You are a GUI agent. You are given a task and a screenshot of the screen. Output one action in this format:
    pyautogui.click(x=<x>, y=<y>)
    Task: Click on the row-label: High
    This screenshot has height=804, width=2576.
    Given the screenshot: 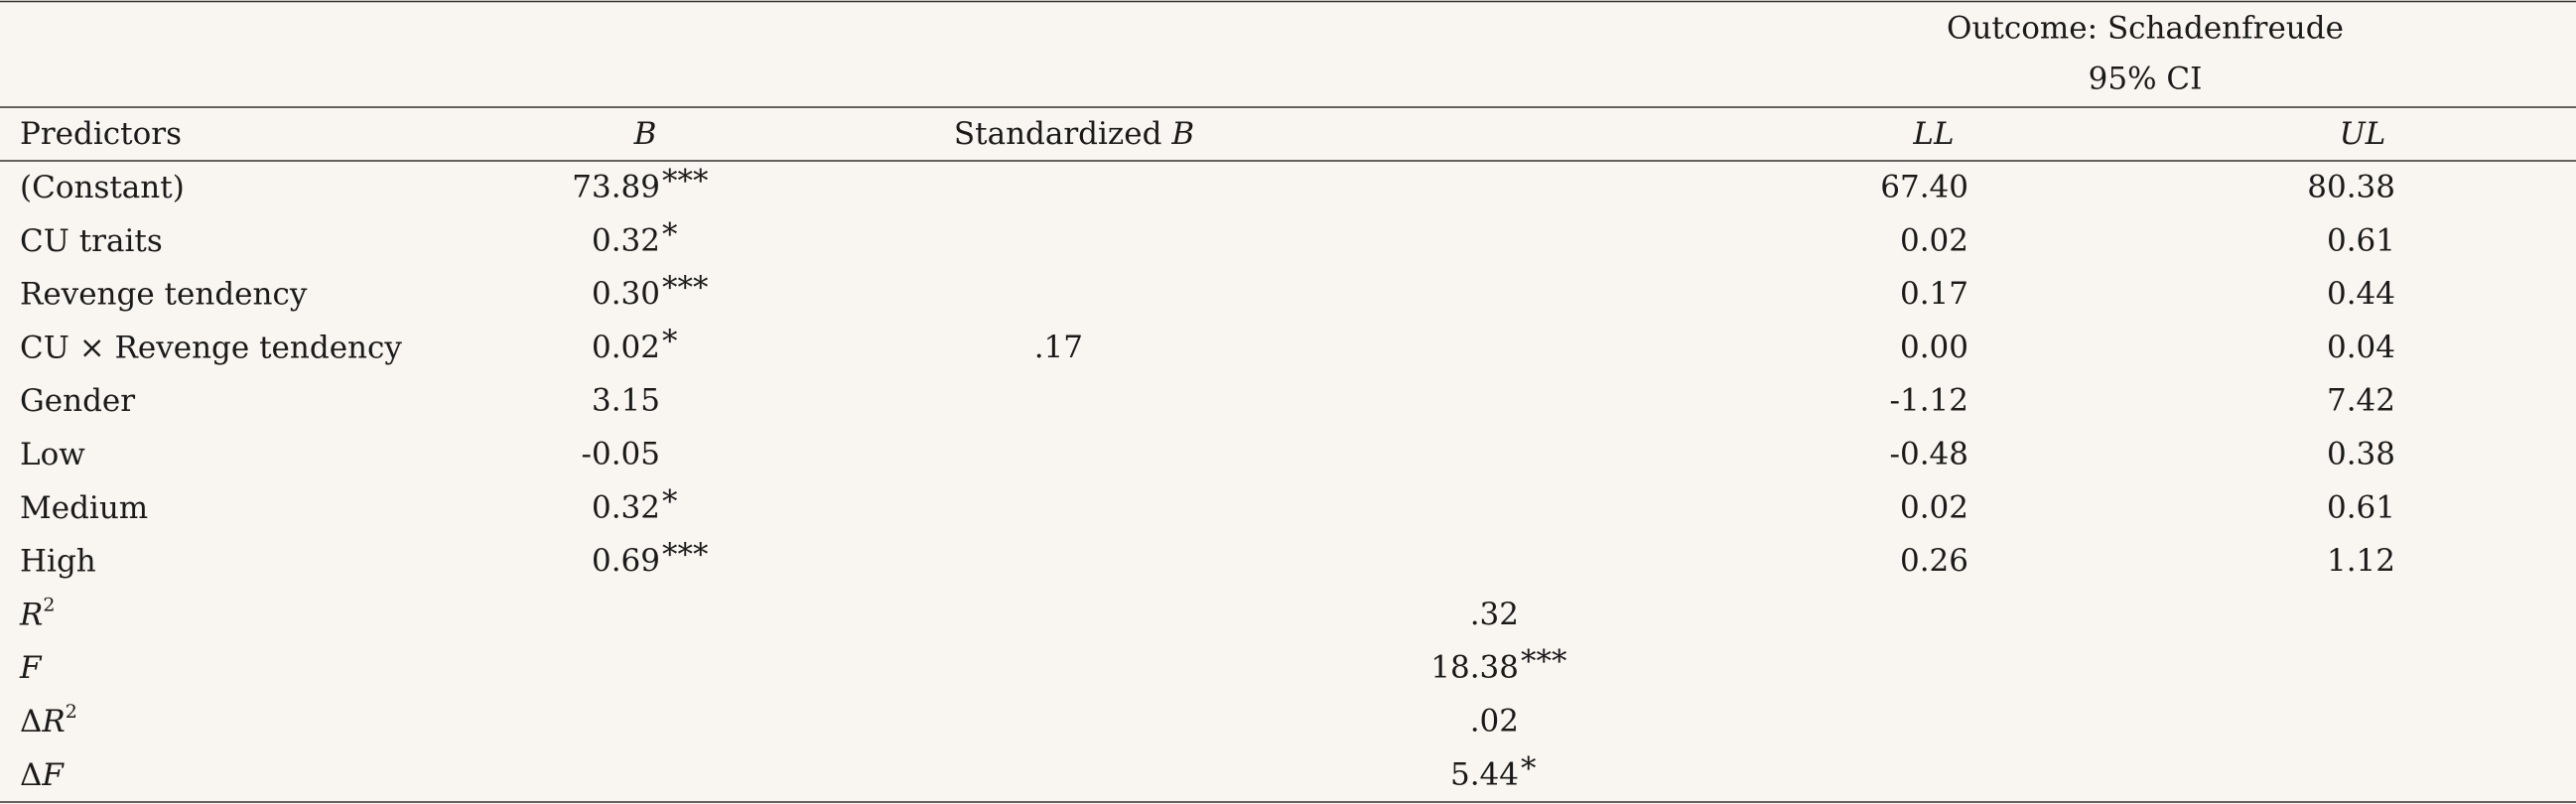 What is the action you would take?
    pyautogui.click(x=58, y=561)
    